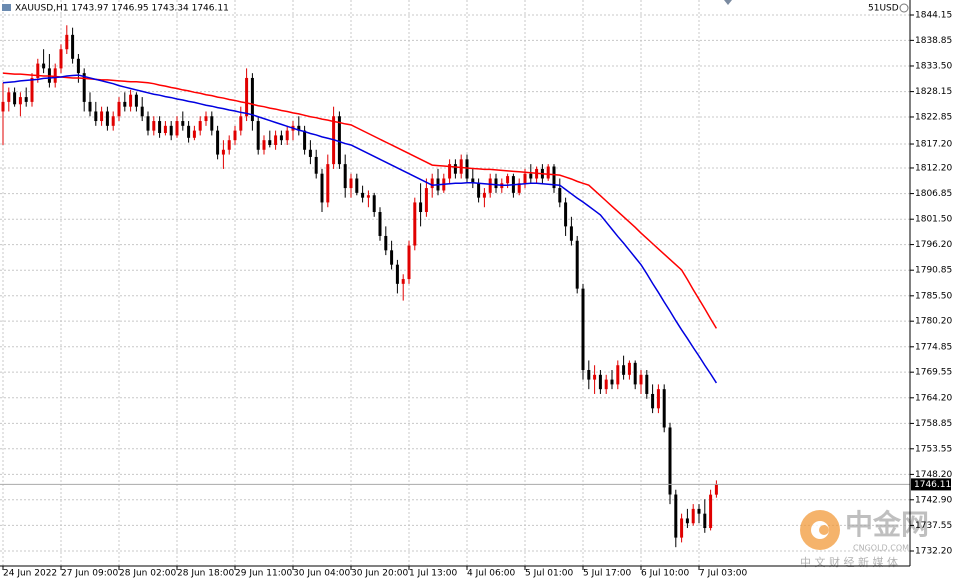 The width and height of the screenshot is (954, 579). Describe the element at coordinates (263, 574) in the screenshot. I see `x-tick-label: 29 Jun 11:00` at that location.